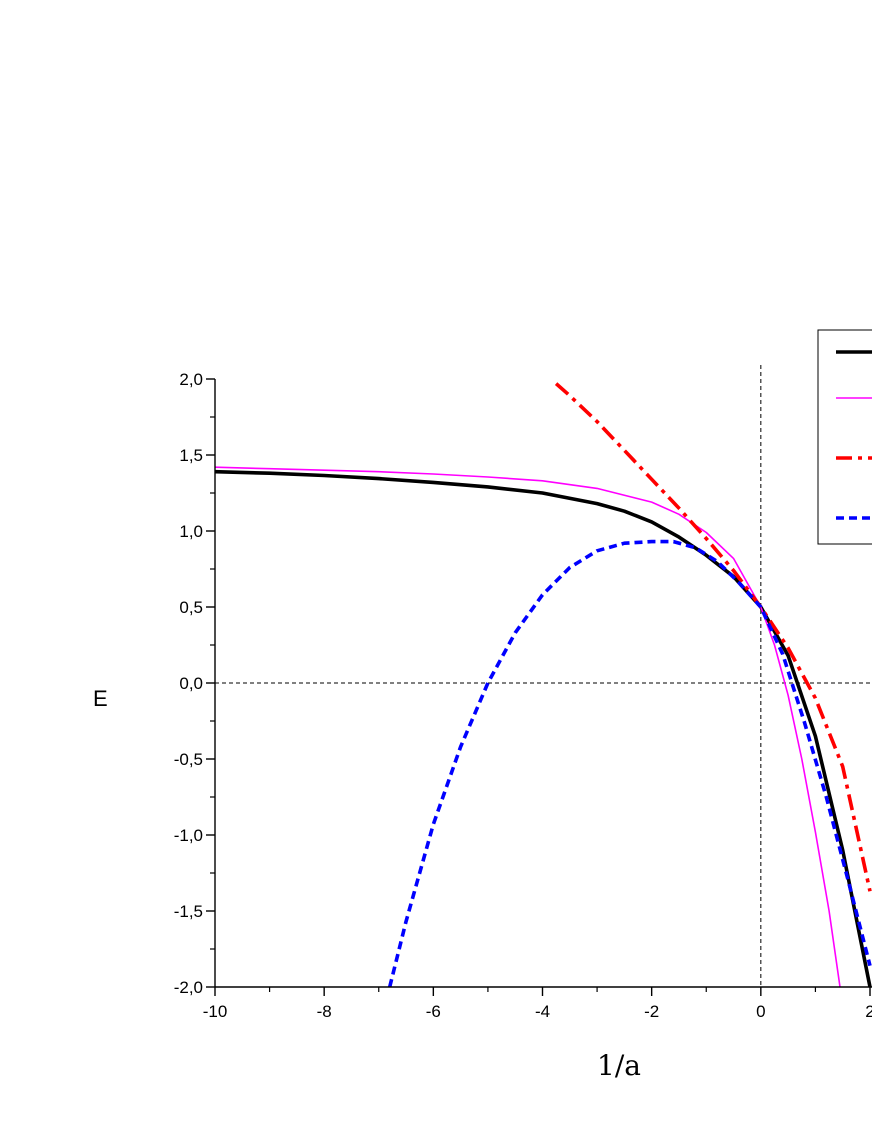  Describe the element at coordinates (188, 911) in the screenshot. I see `y-tick-label: -1,5` at that location.